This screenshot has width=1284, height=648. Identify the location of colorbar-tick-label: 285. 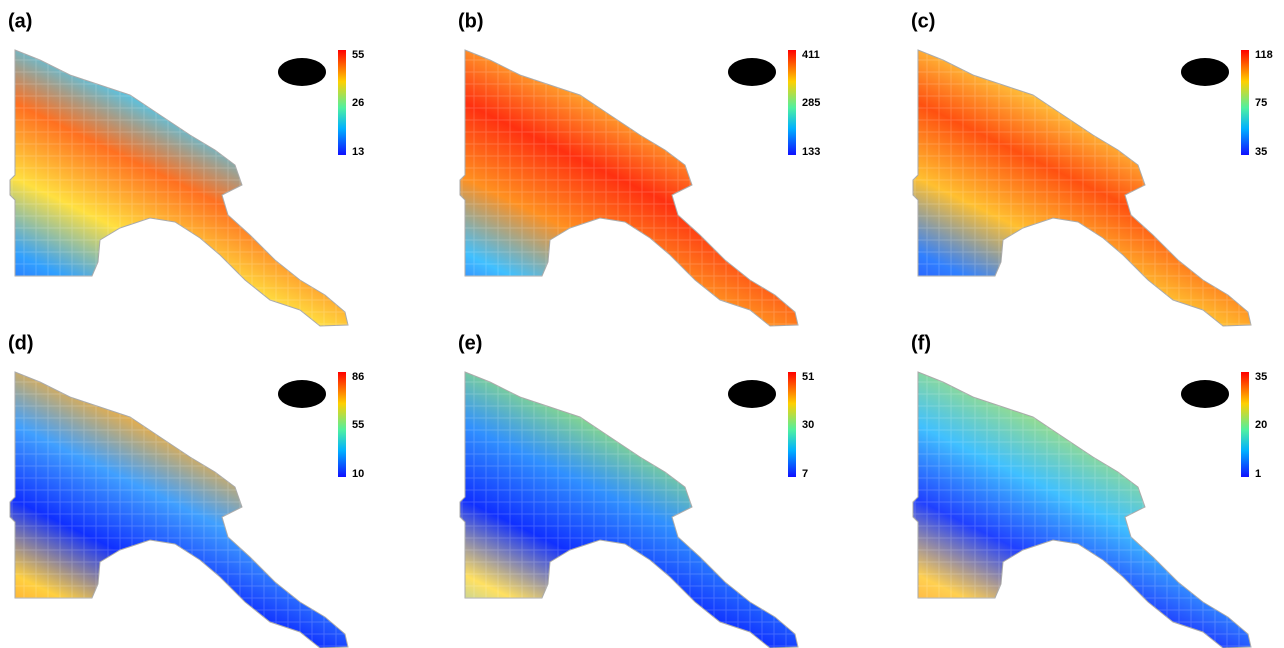
(811, 103).